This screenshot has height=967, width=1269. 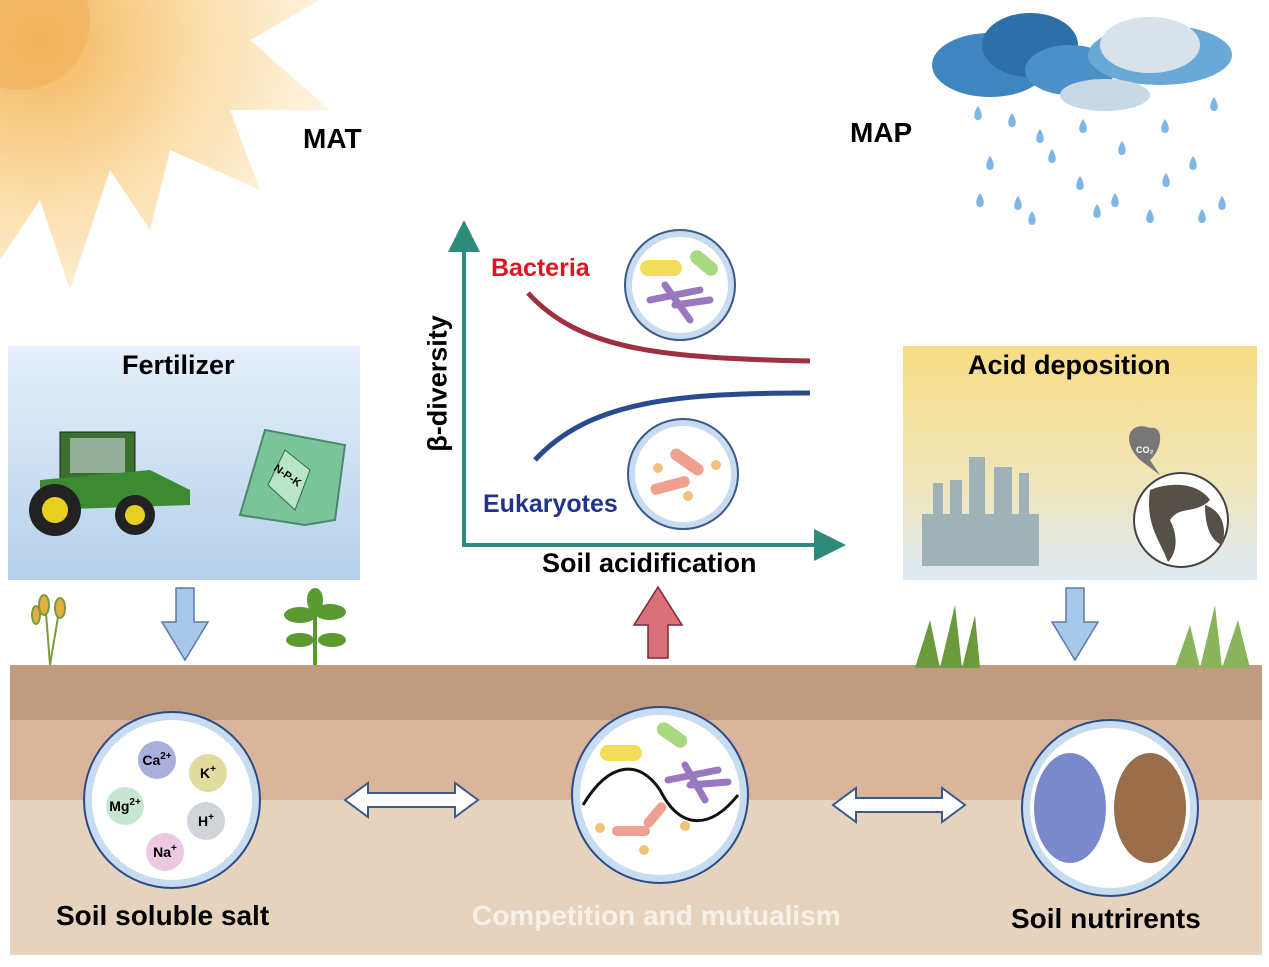 I want to click on globe-icon, so click(x=1179, y=497).